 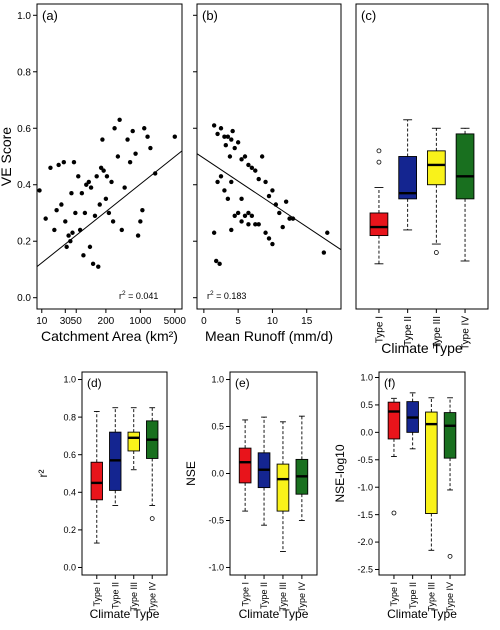 I want to click on x-tick-label: Type IV, so click(x=152, y=597).